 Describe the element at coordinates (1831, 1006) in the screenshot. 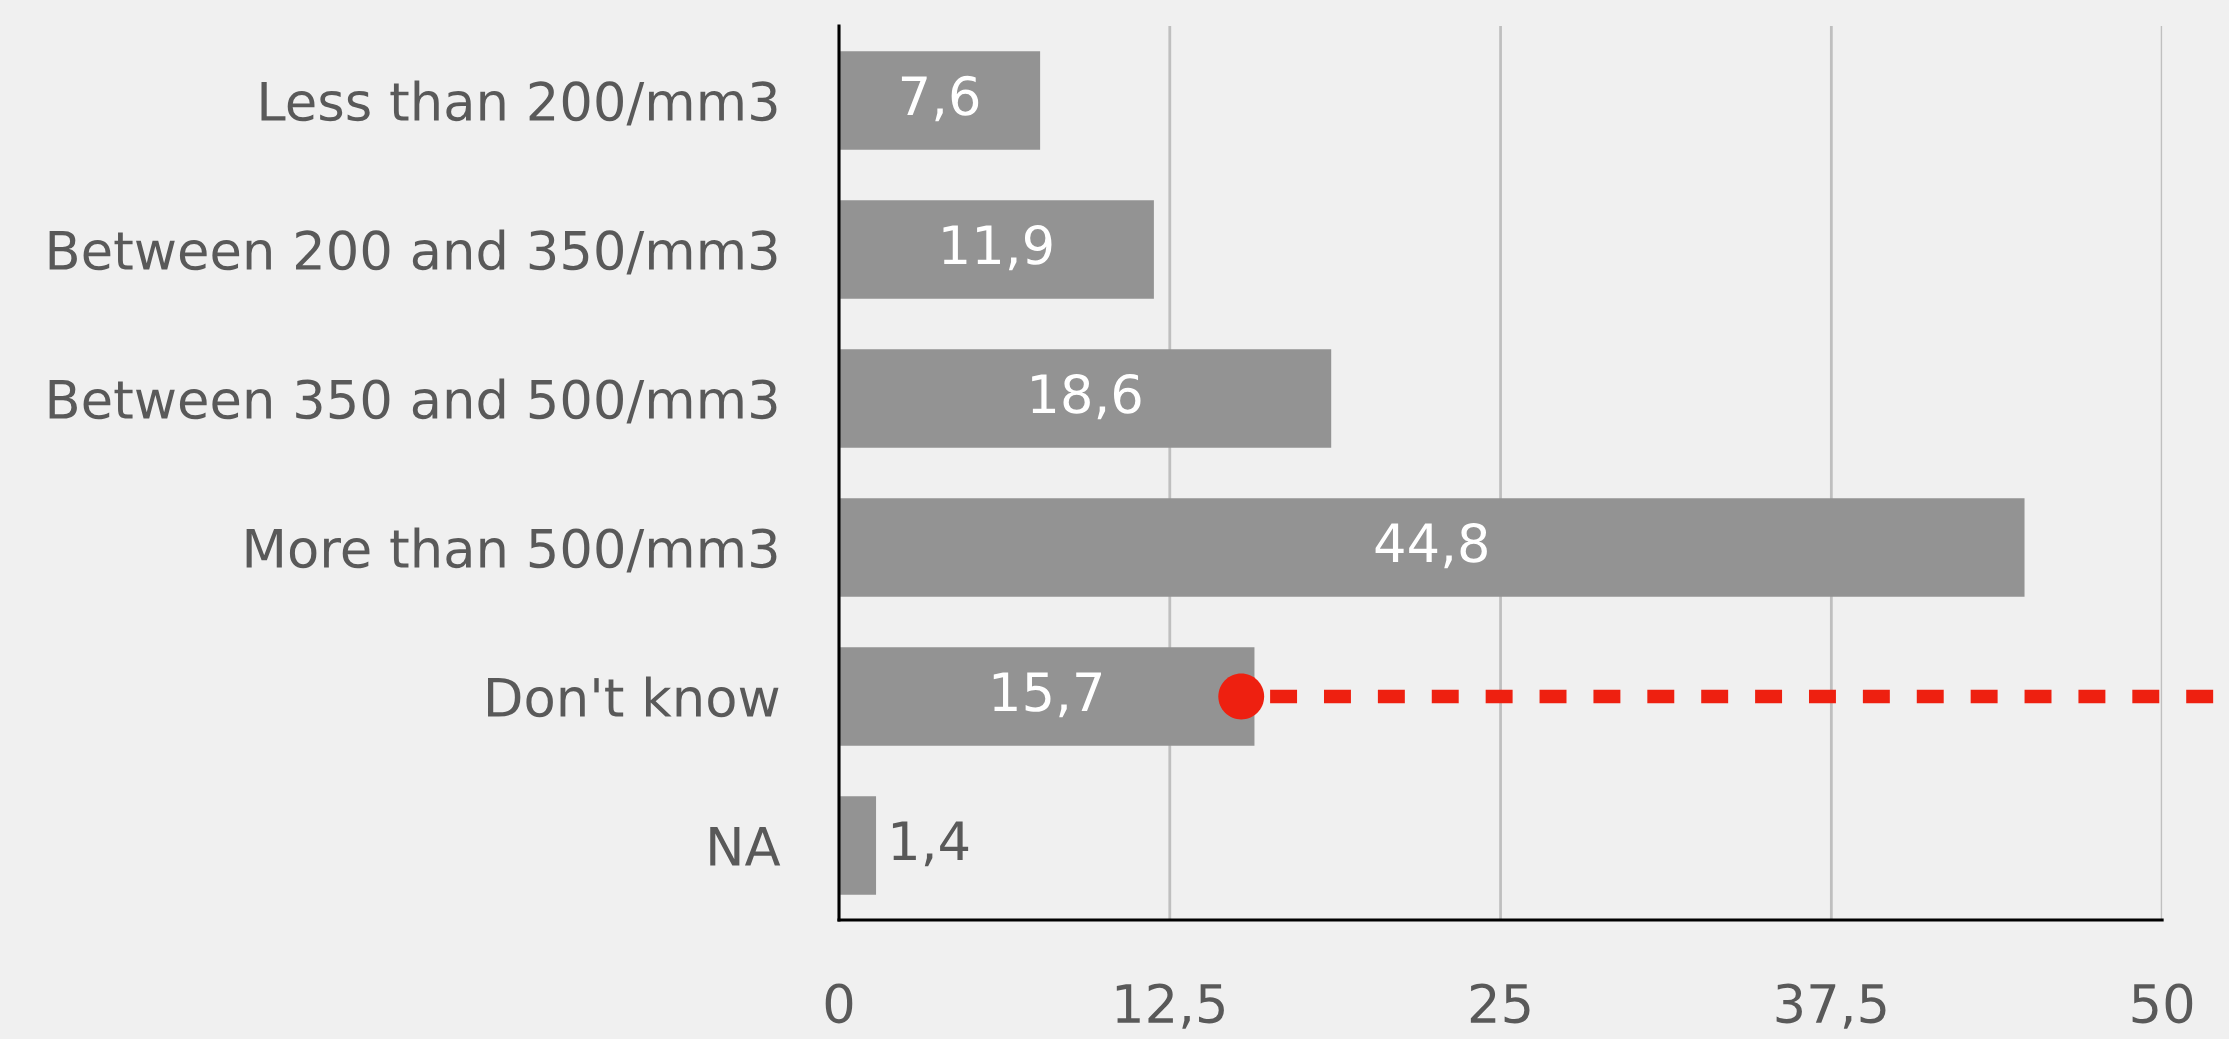

I see `x-tick-label: 37,5` at that location.